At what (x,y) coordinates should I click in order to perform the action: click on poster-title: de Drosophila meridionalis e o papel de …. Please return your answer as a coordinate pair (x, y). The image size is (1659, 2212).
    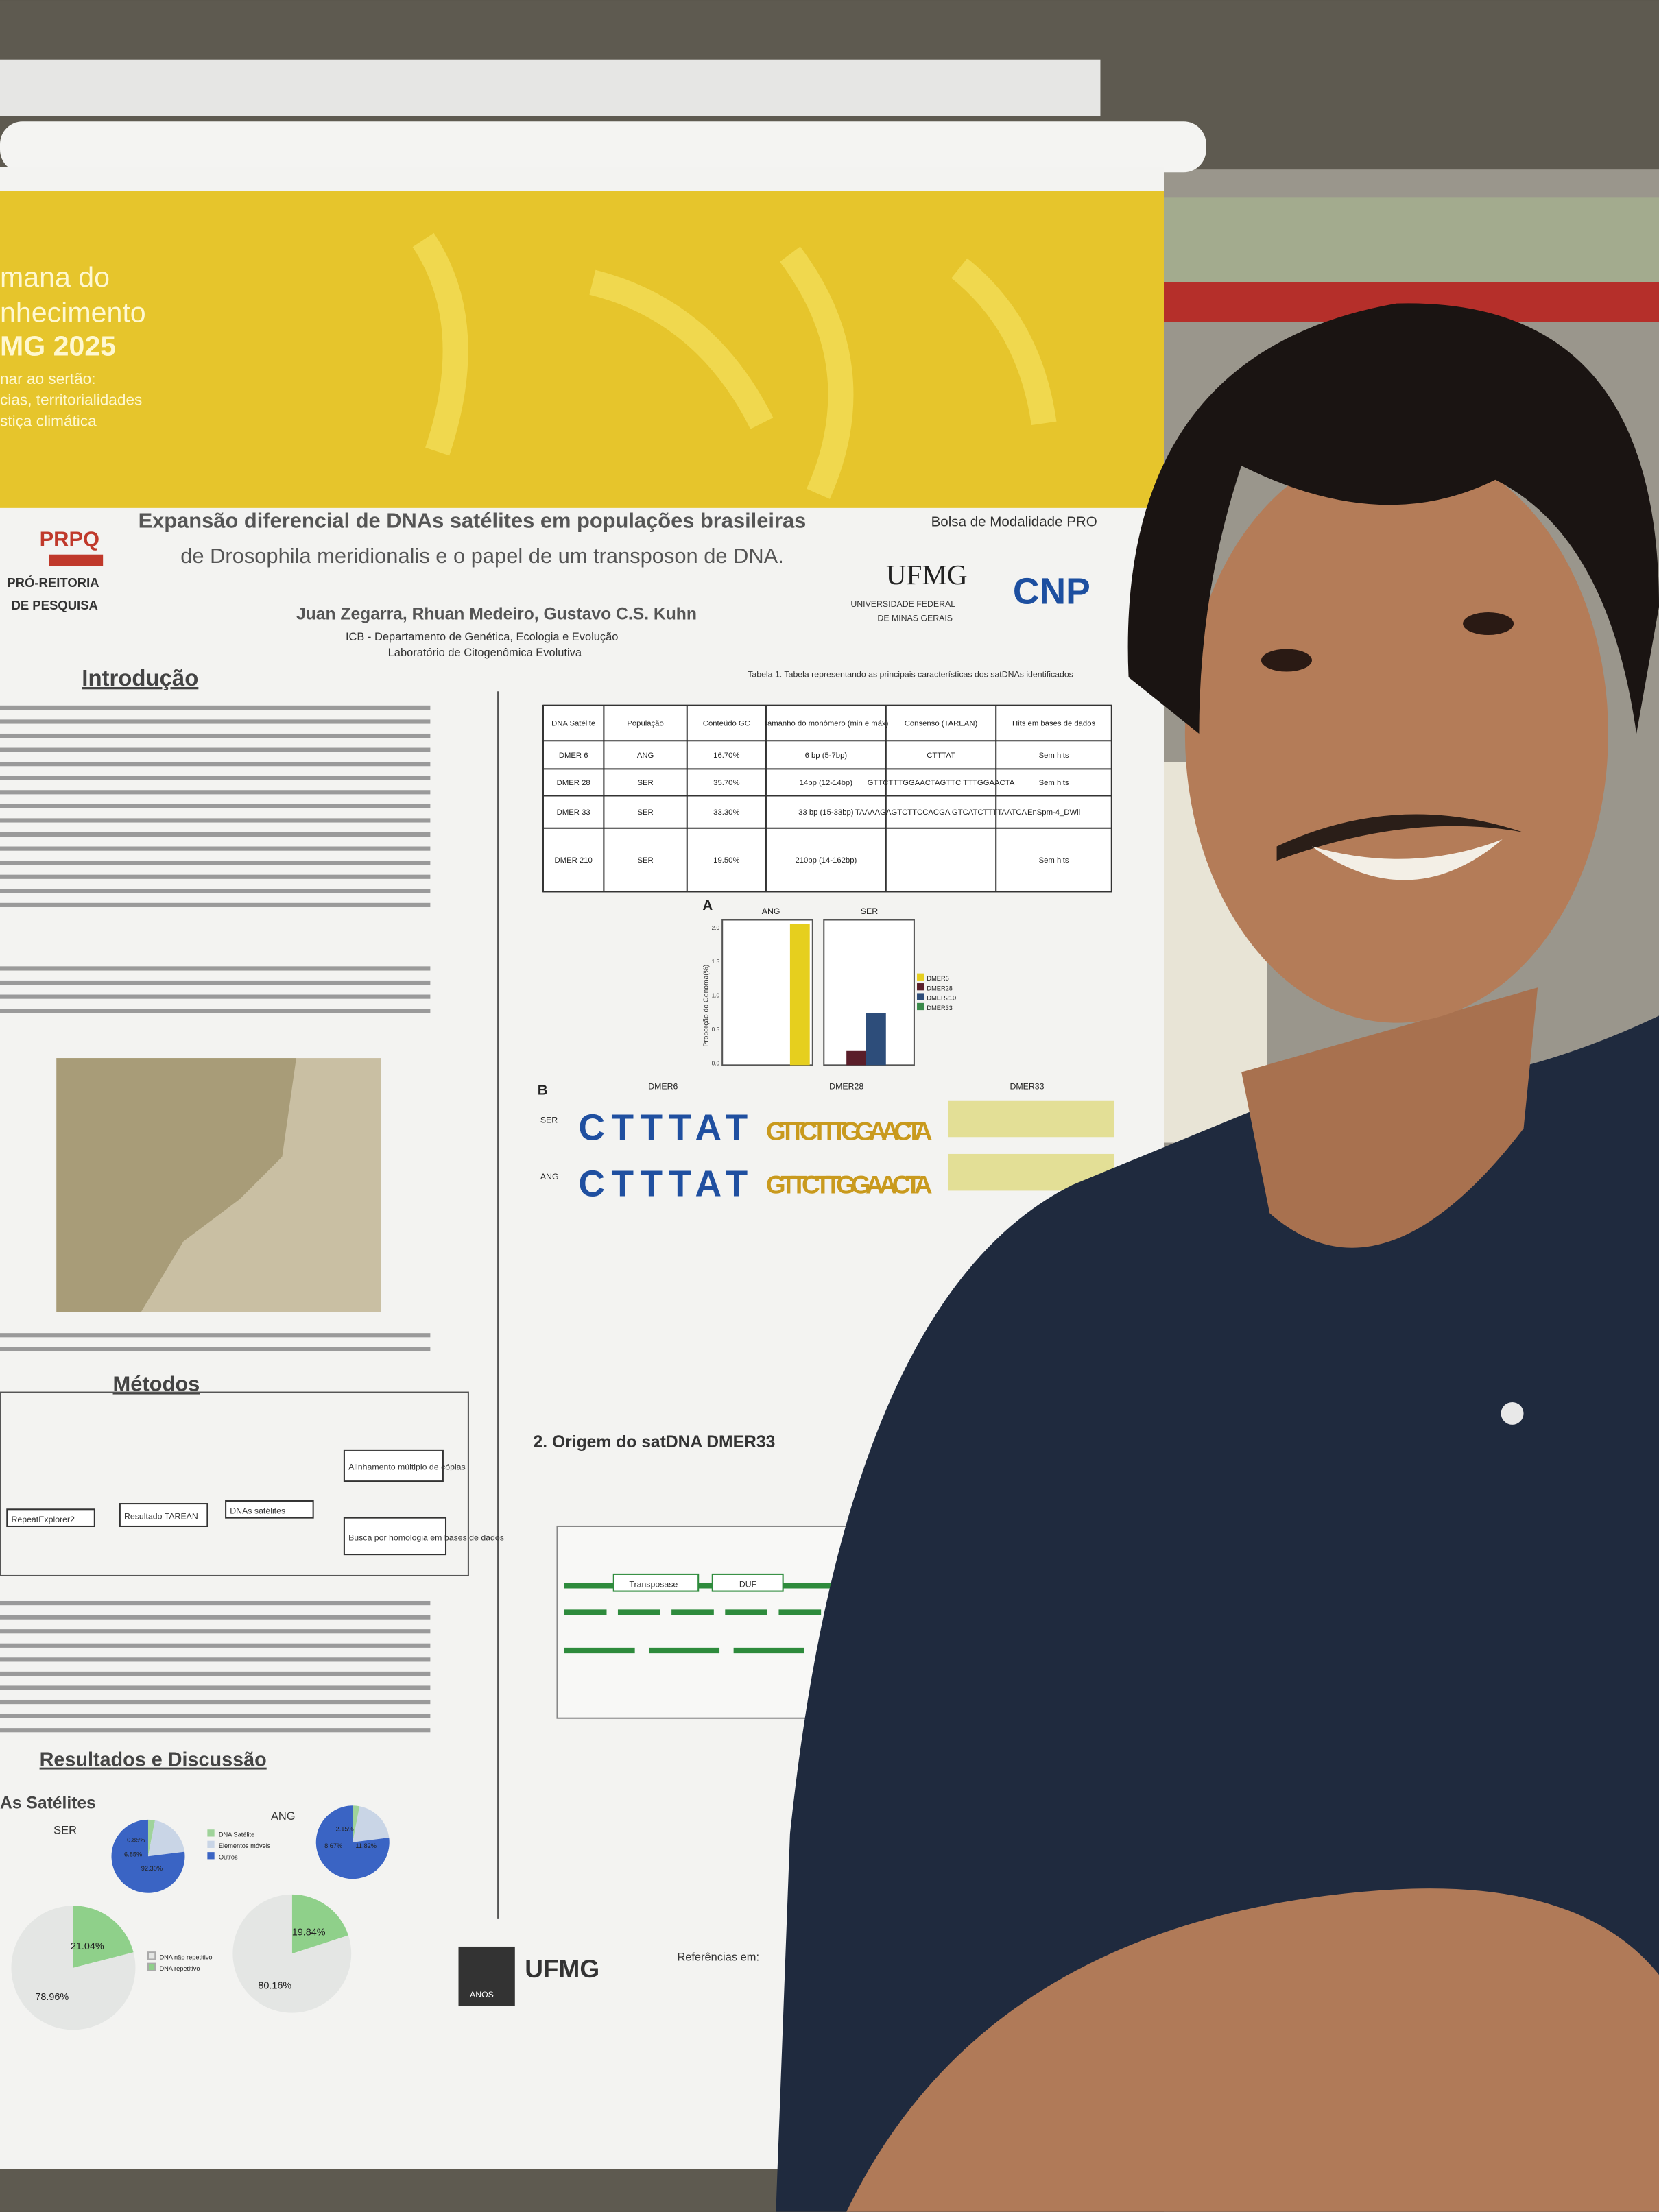
    Looking at the image, I should click on (482, 556).